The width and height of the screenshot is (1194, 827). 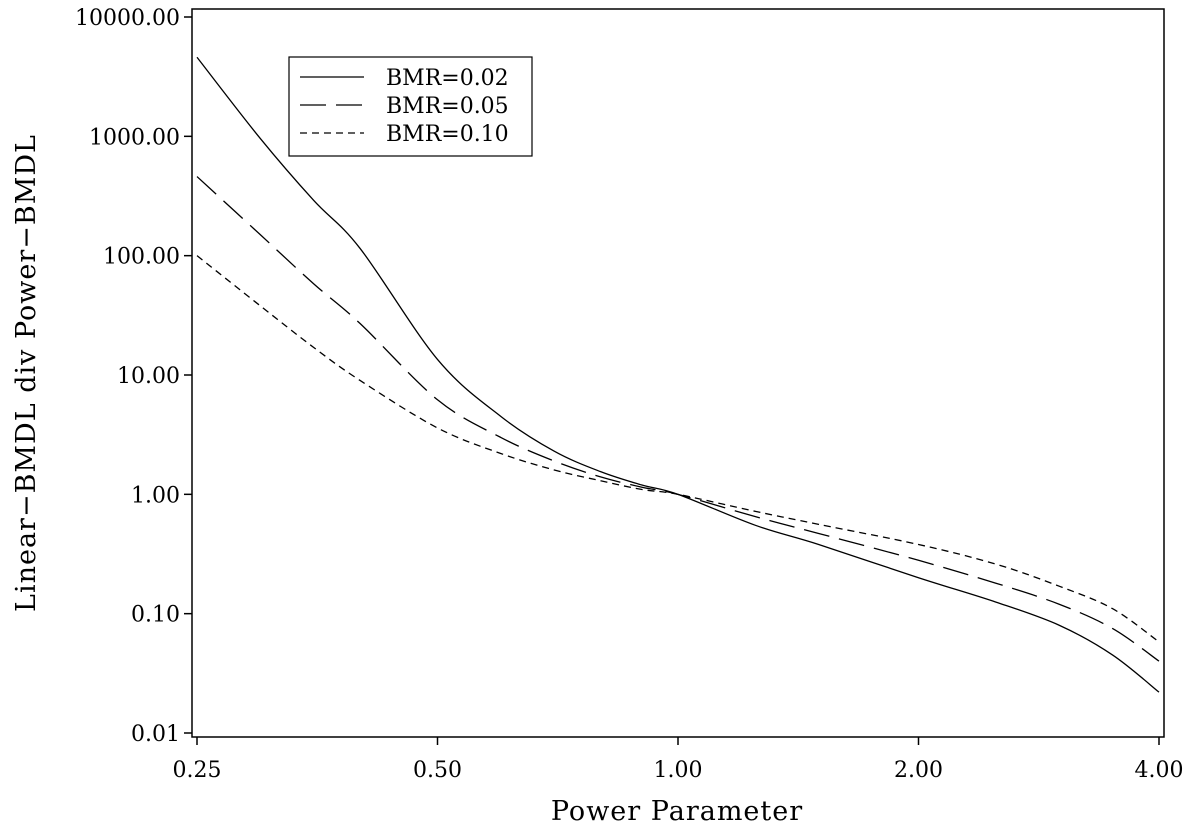 What do you see at coordinates (127, 18) in the screenshot?
I see `y-tick-label: 10000.00` at bounding box center [127, 18].